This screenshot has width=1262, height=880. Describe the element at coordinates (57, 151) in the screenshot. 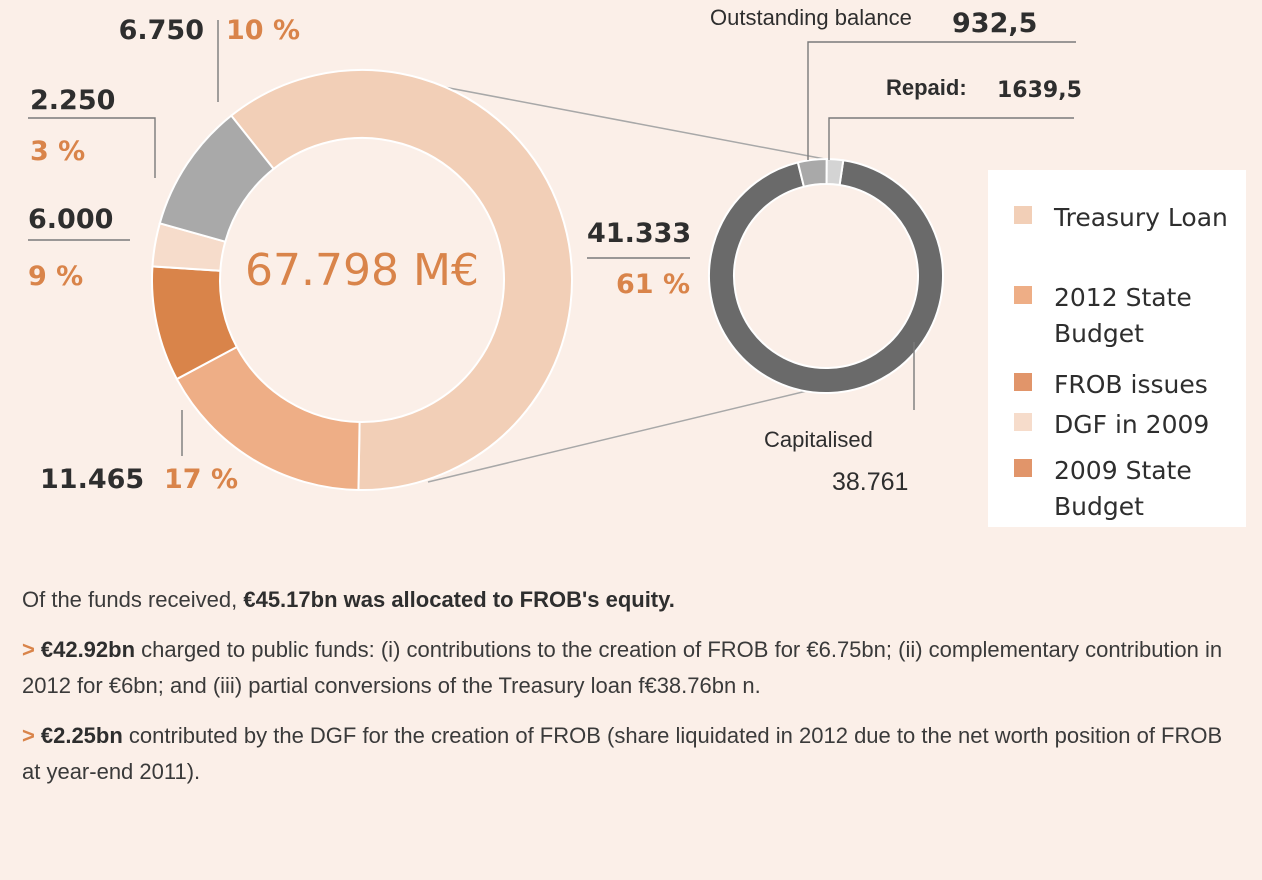

I see `label-dgf-2009-pct: 3 %` at that location.